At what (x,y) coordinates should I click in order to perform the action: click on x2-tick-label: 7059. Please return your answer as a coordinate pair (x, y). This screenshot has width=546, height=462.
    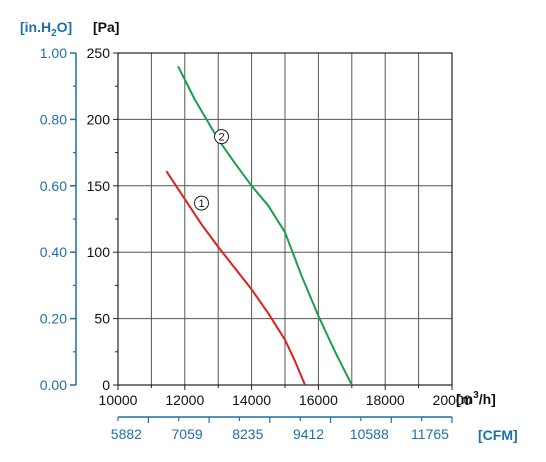
    Looking at the image, I should click on (187, 434).